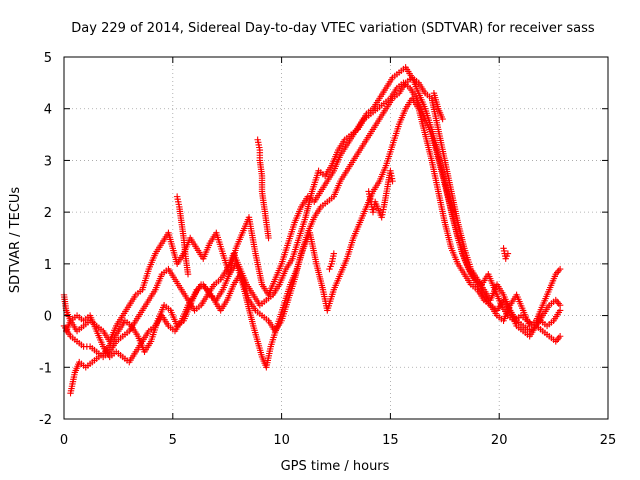 The height and width of the screenshot is (480, 640). Describe the element at coordinates (64, 440) in the screenshot. I see `x-tick-label: 0` at that location.